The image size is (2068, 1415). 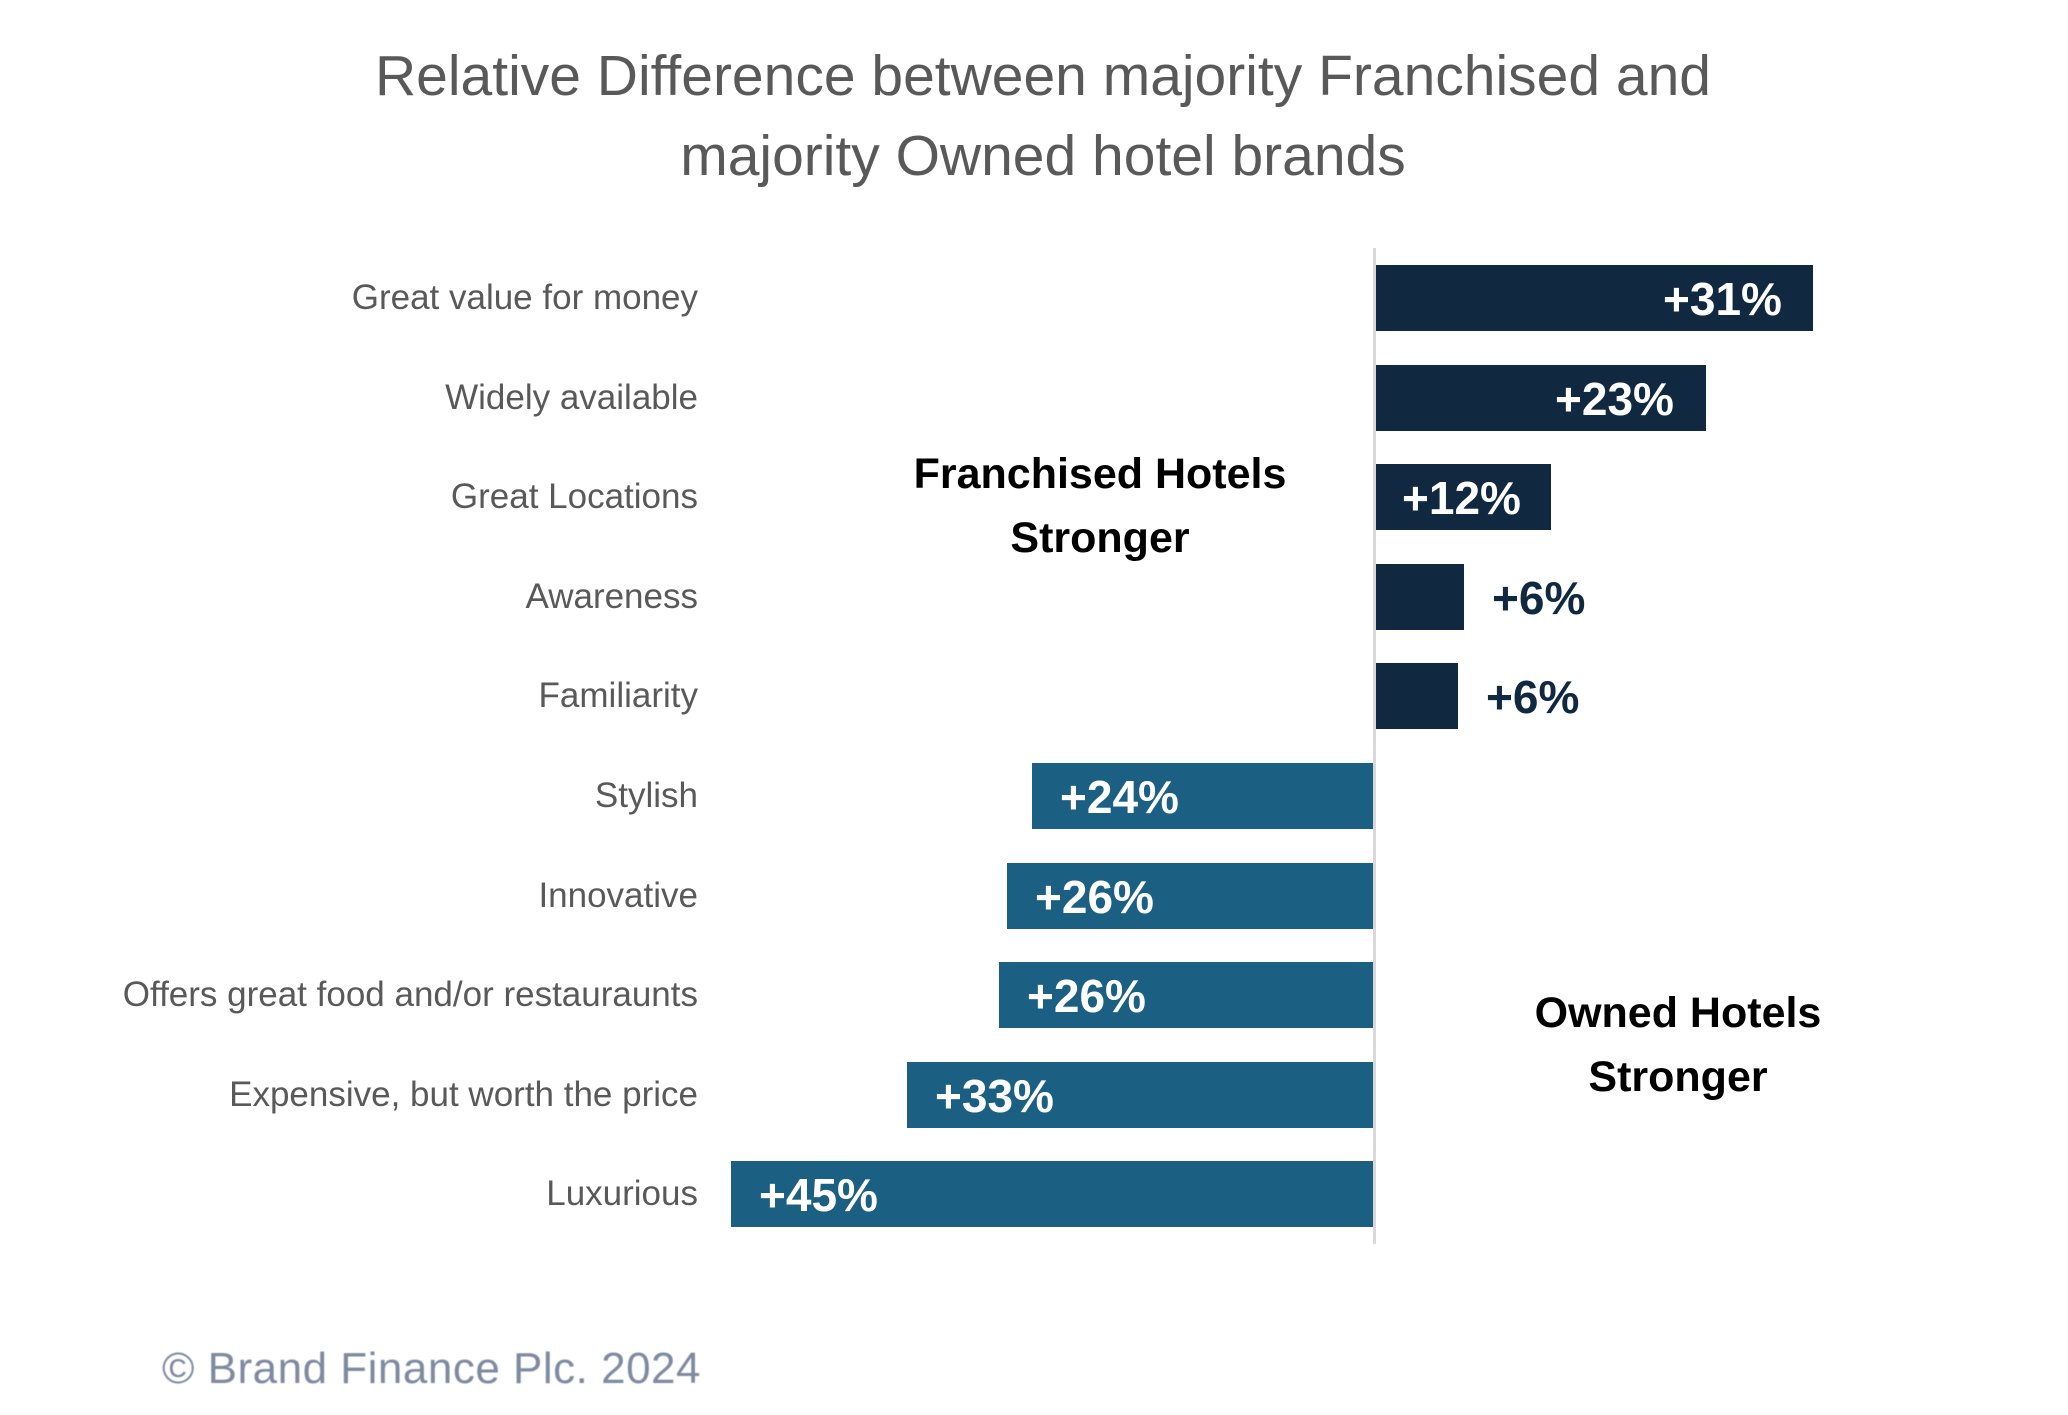 What do you see at coordinates (646, 795) in the screenshot?
I see `category-label: Stylish` at bounding box center [646, 795].